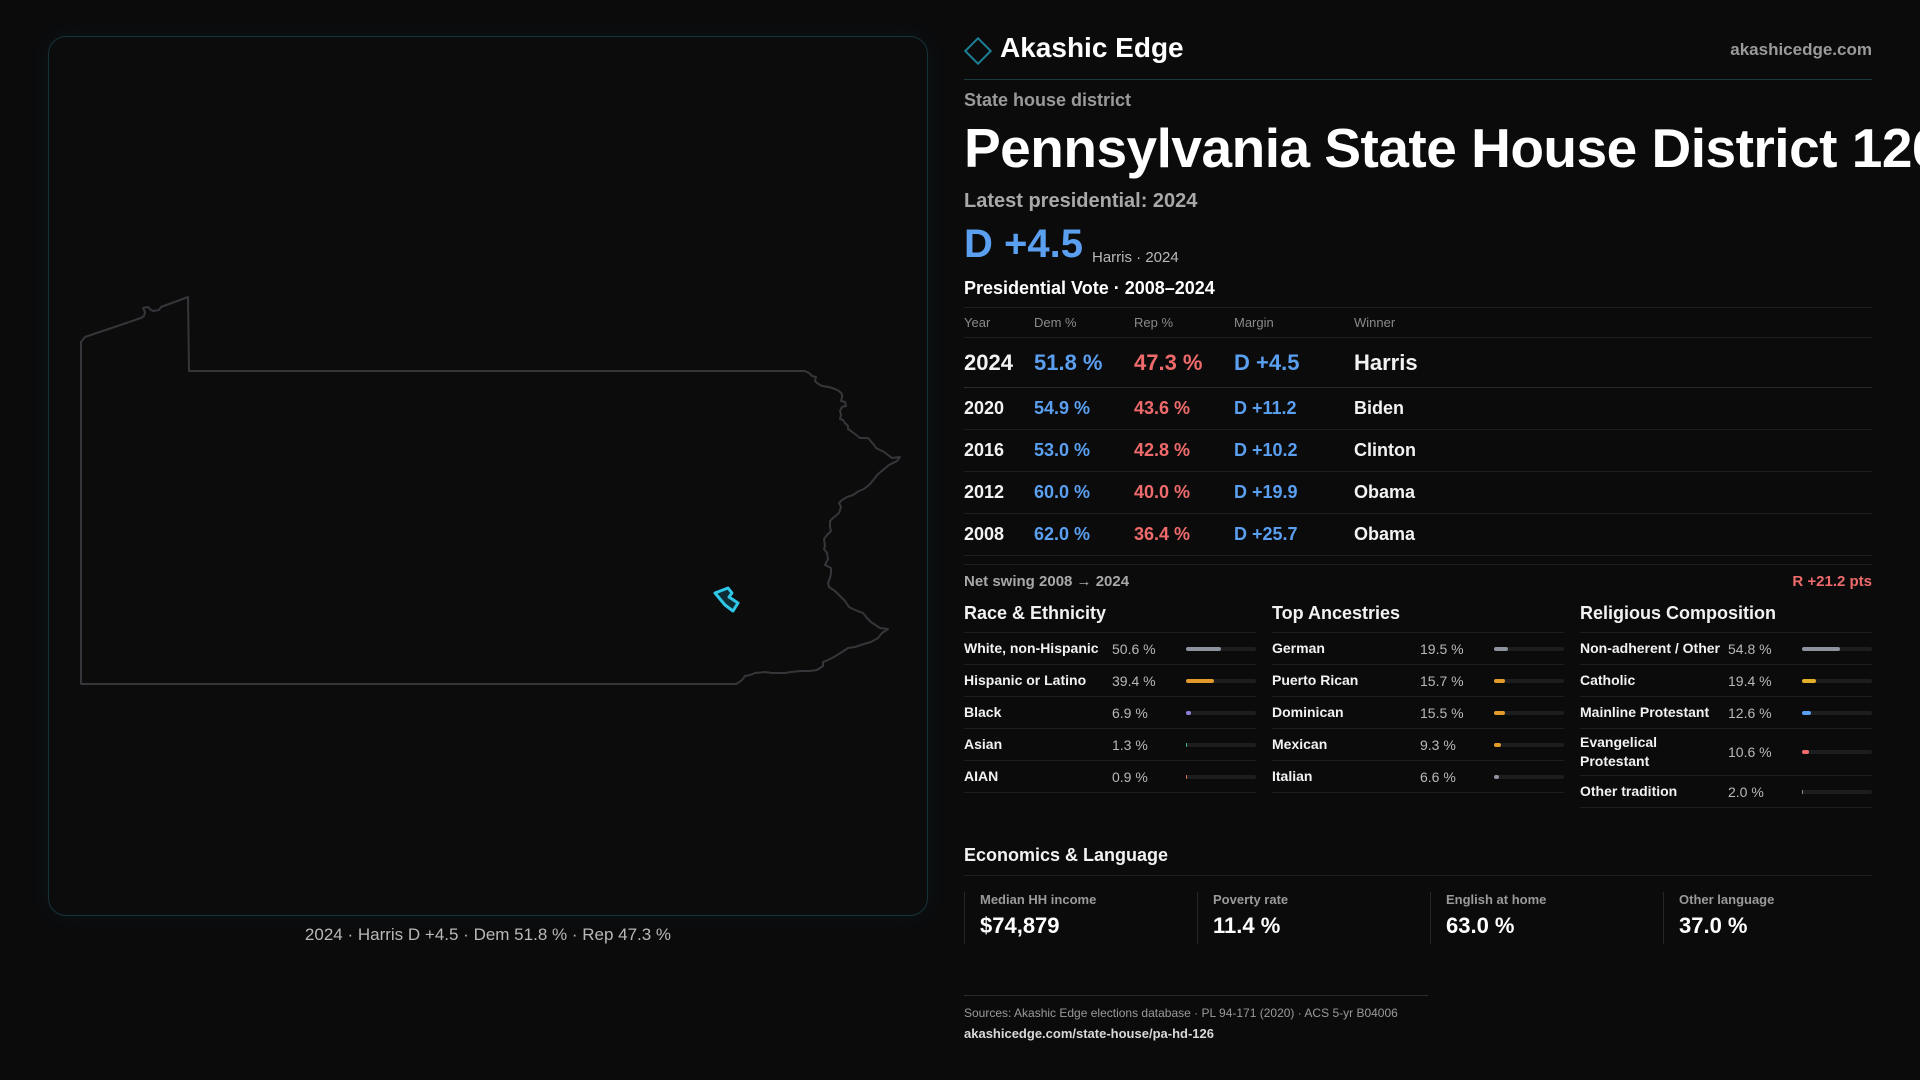 This screenshot has width=1920, height=1080. Describe the element at coordinates (1750, 680) in the screenshot. I see `item-pct: 19.4 %` at that location.